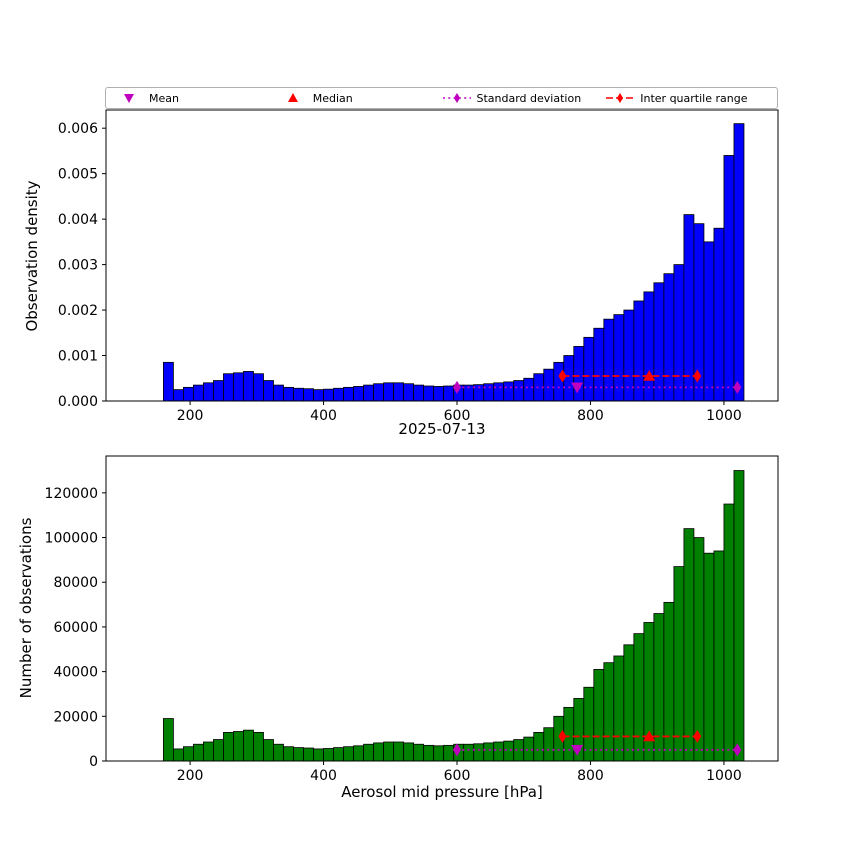 This screenshot has width=850, height=850. Describe the element at coordinates (190, 416) in the screenshot. I see `x-tick-label: 200` at that location.